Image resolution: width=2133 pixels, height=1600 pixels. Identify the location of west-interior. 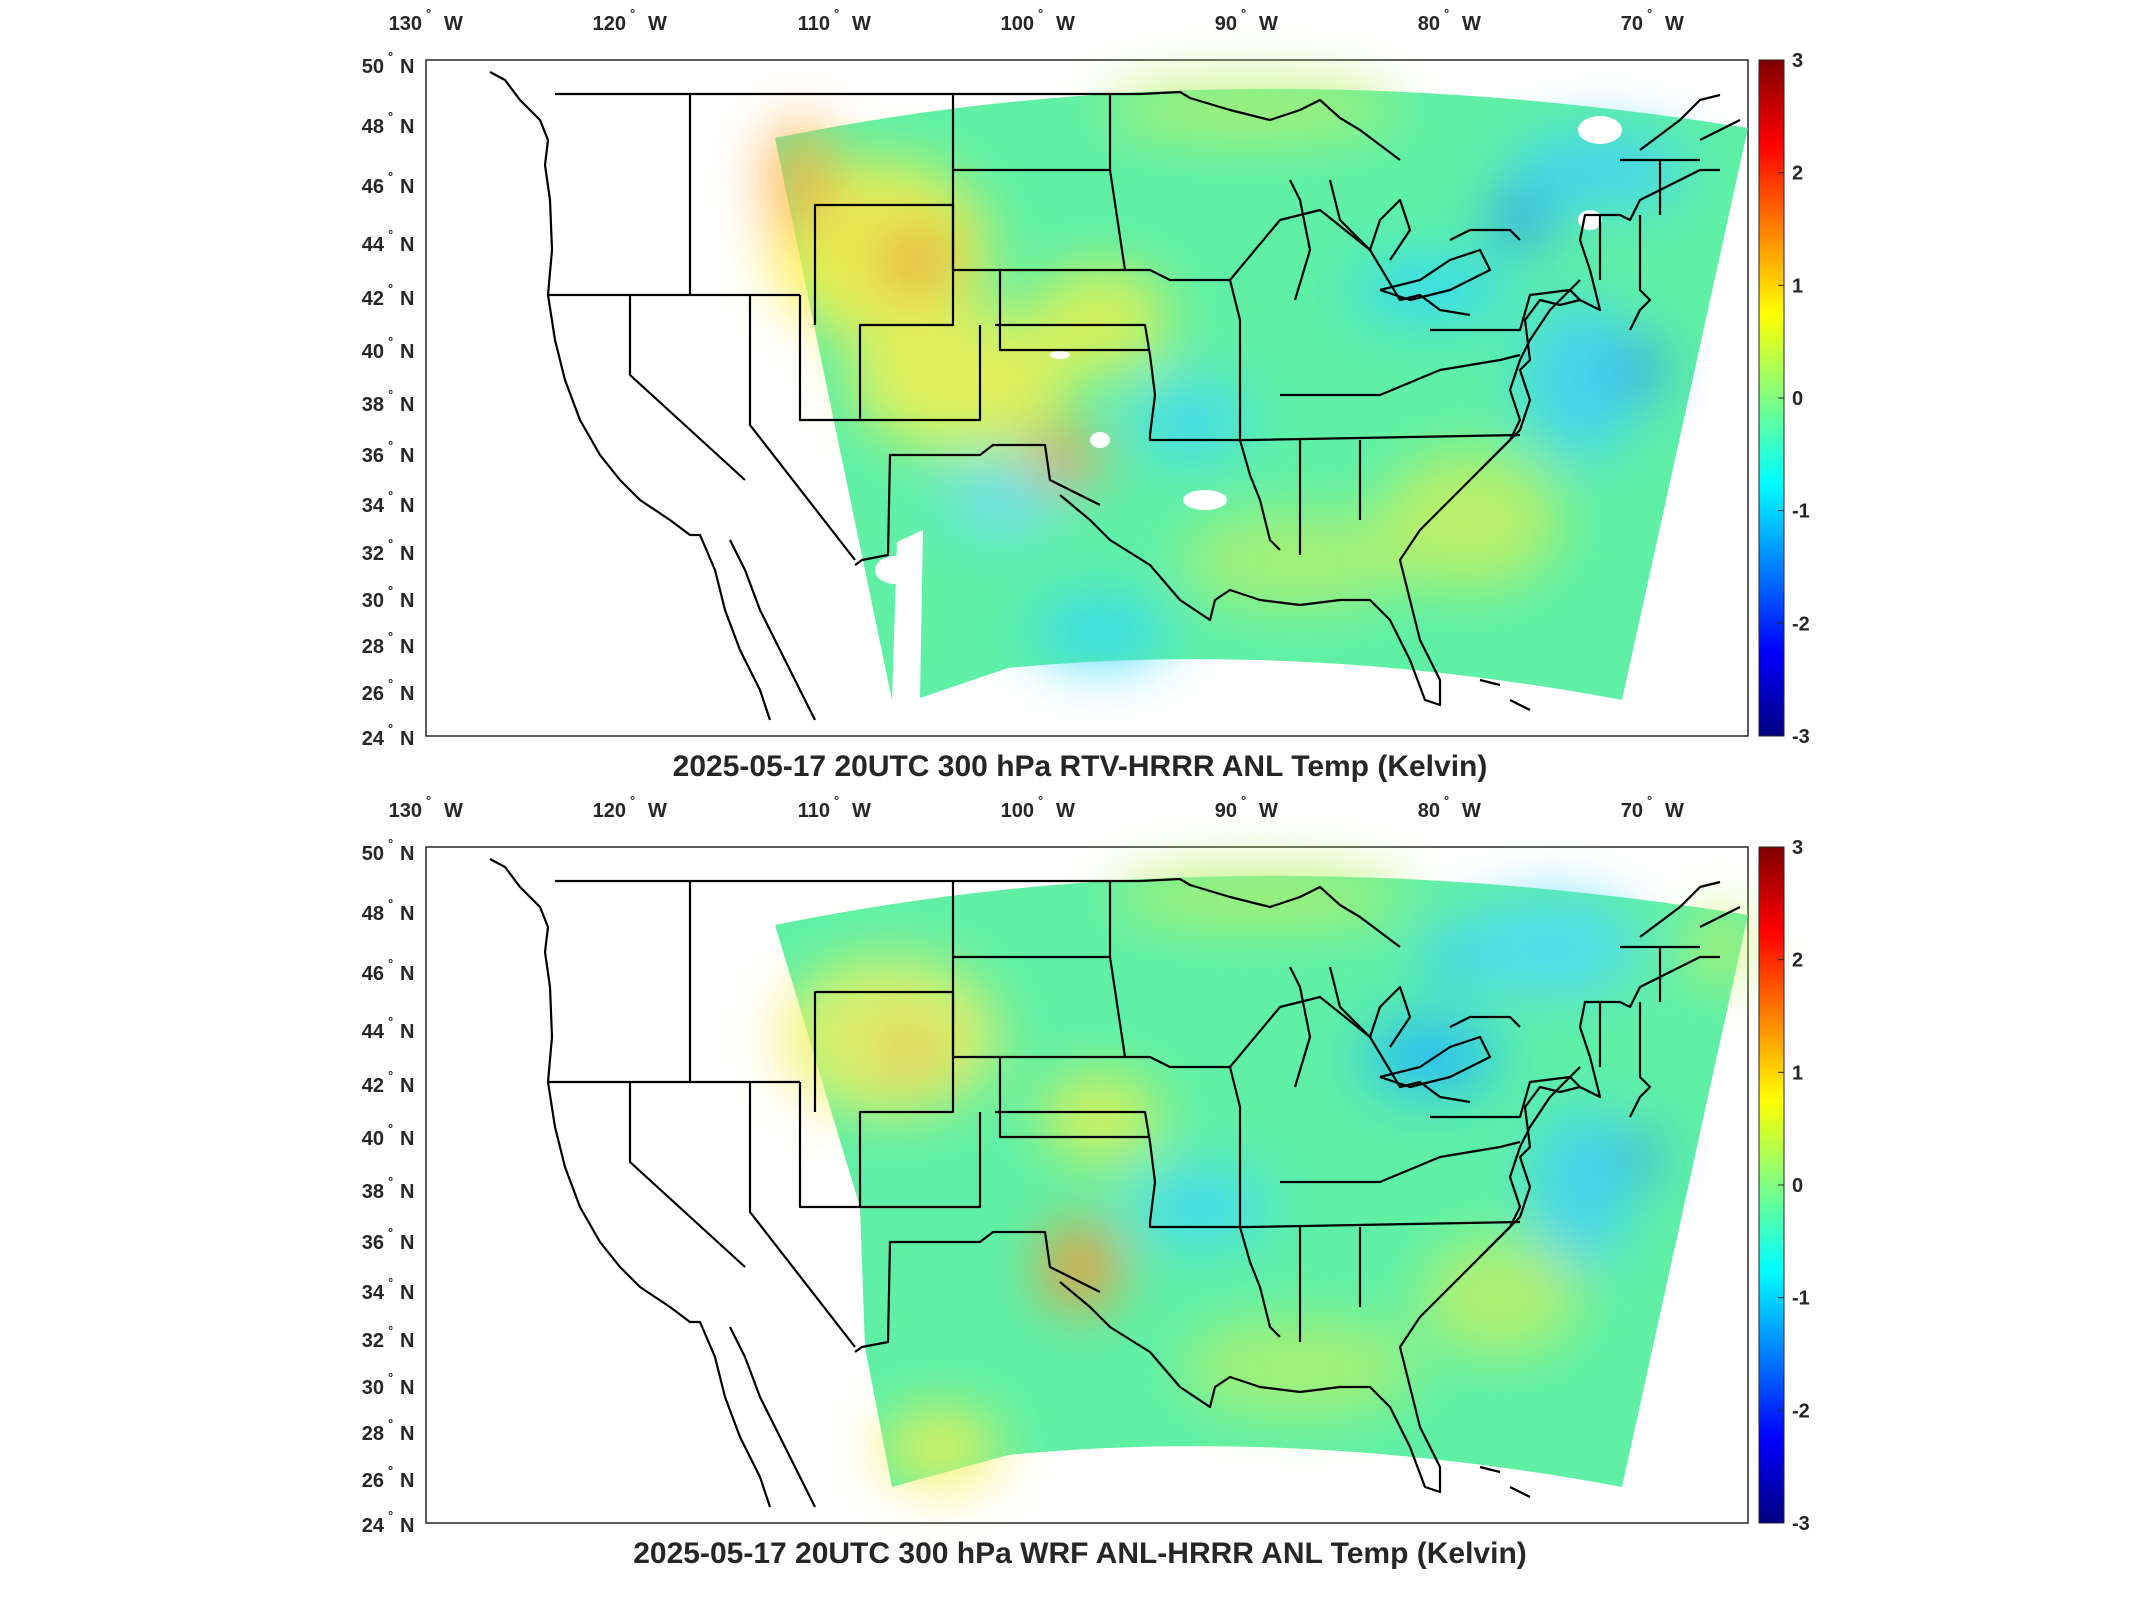
(824, 1117).